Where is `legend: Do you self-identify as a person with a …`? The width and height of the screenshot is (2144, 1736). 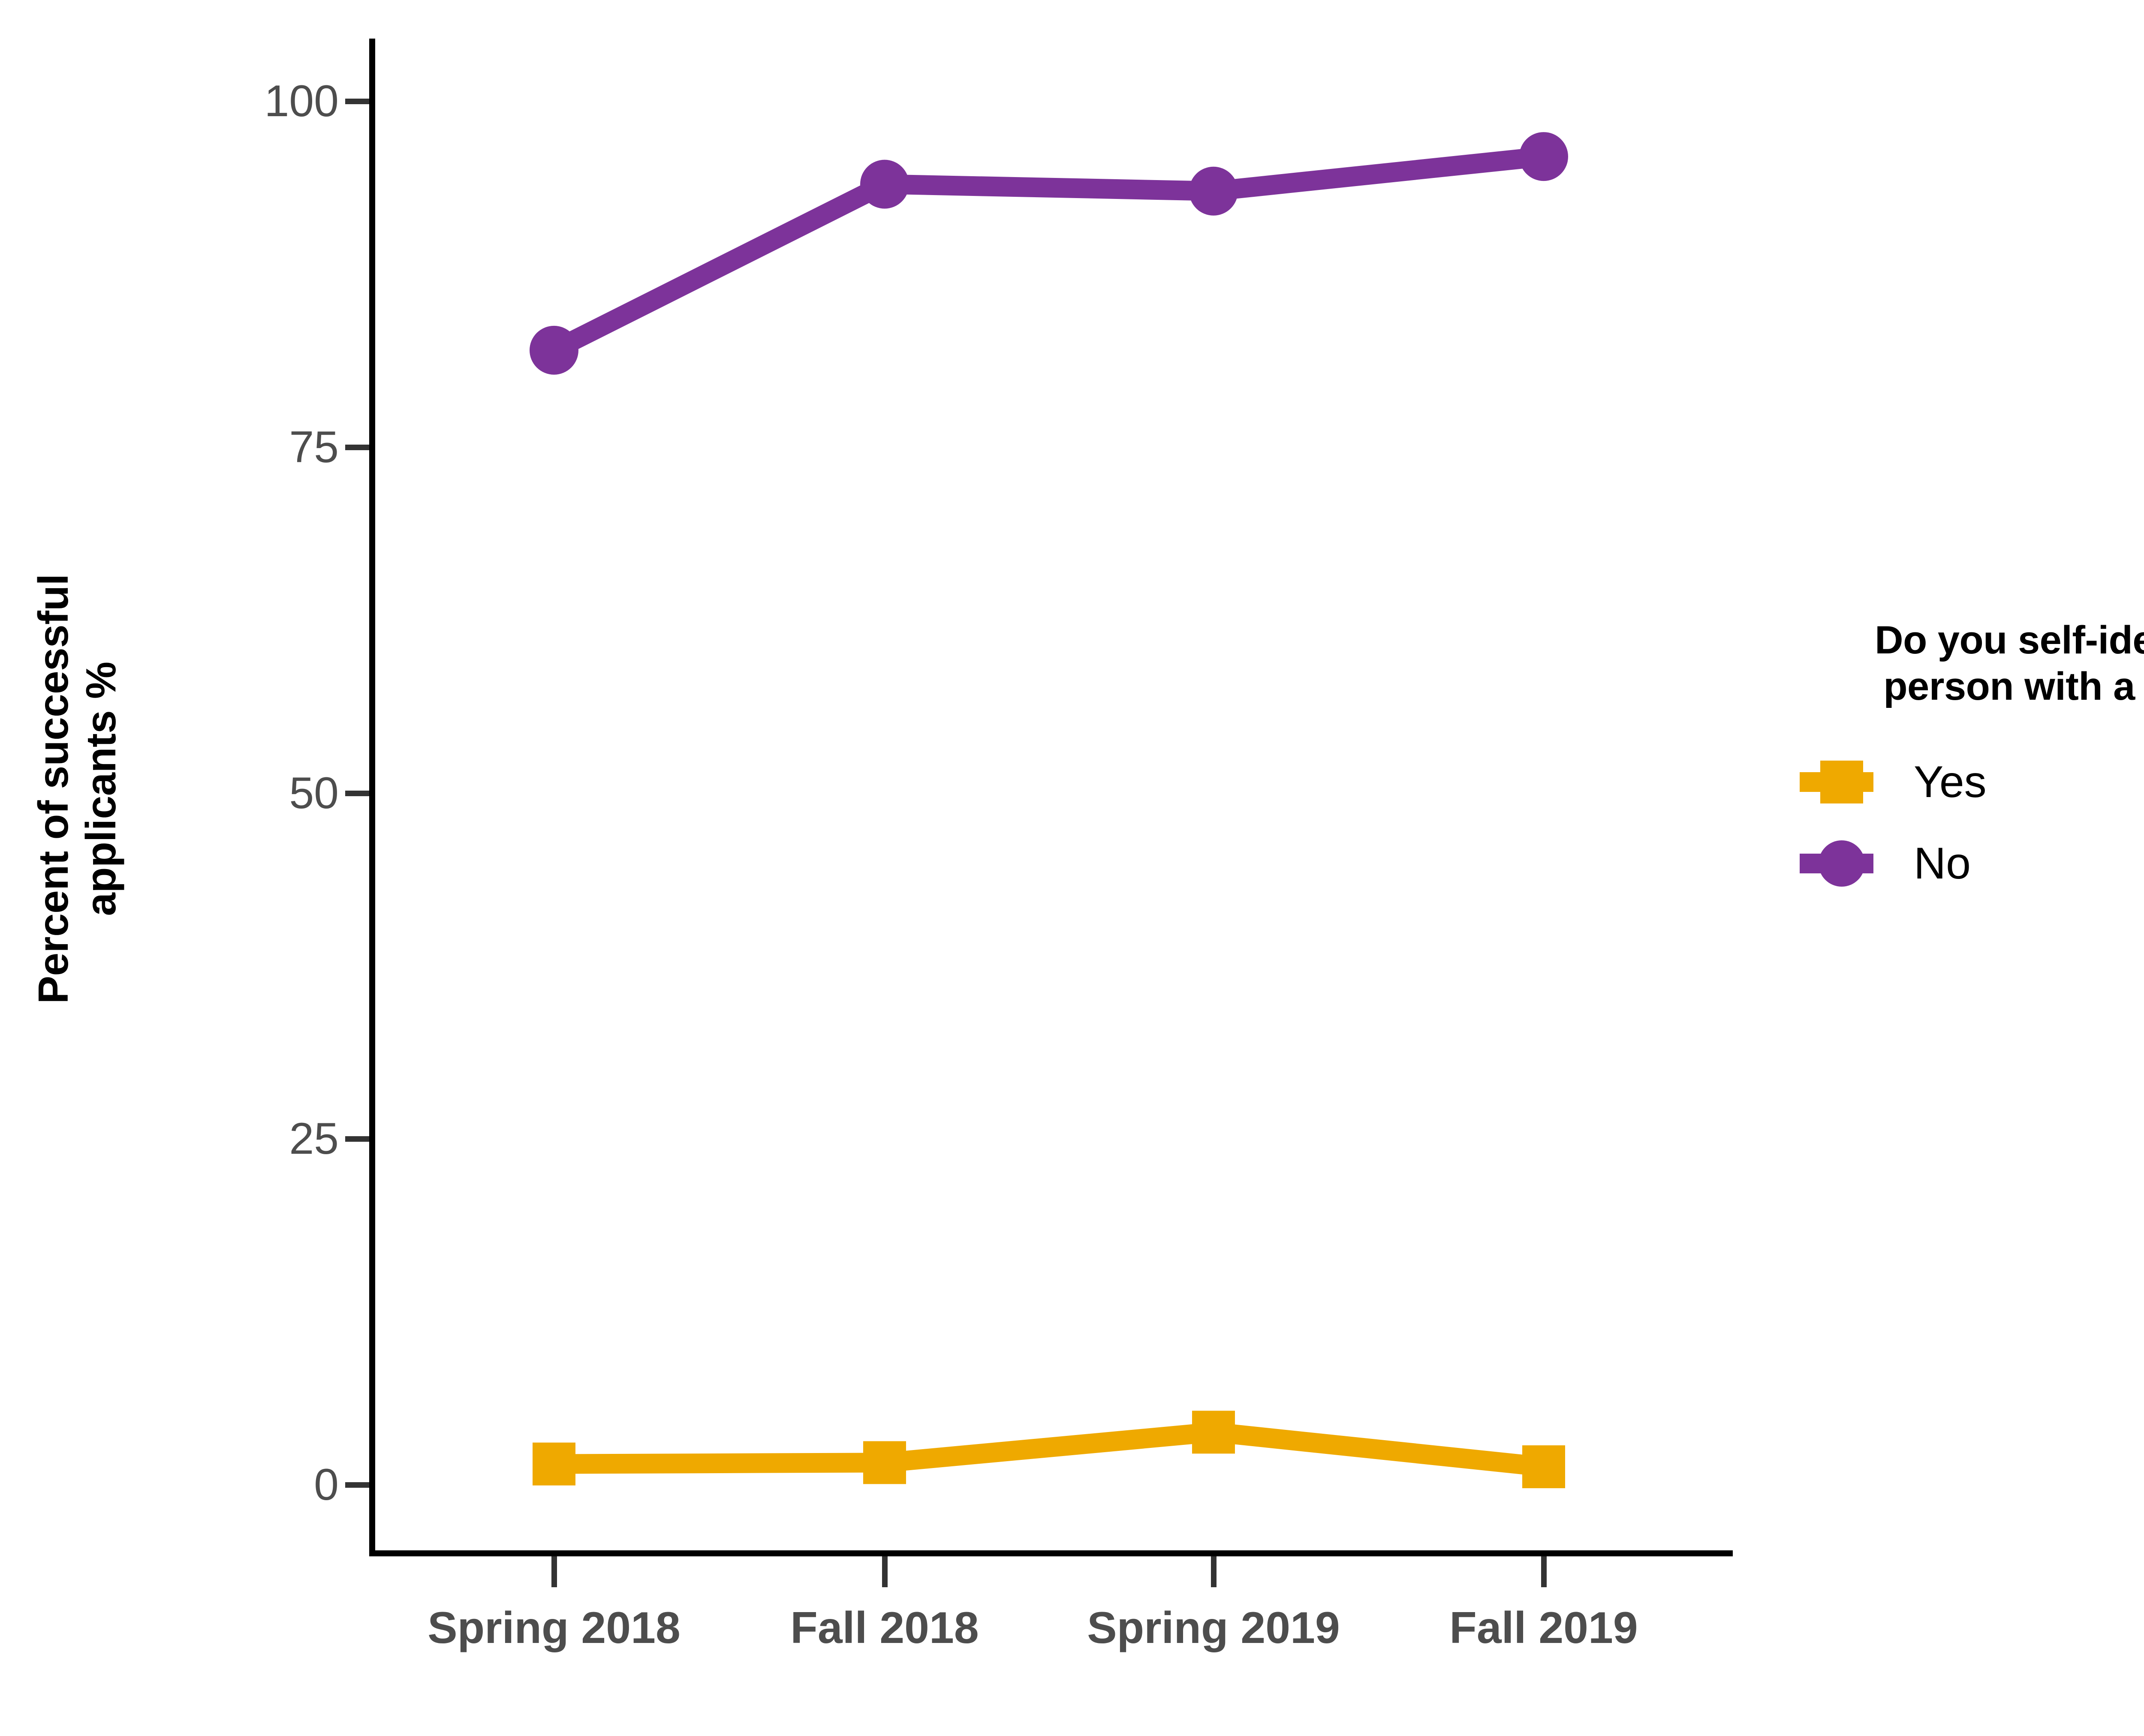
legend: Do you self-identify as a person with a … is located at coordinates (1972, 760).